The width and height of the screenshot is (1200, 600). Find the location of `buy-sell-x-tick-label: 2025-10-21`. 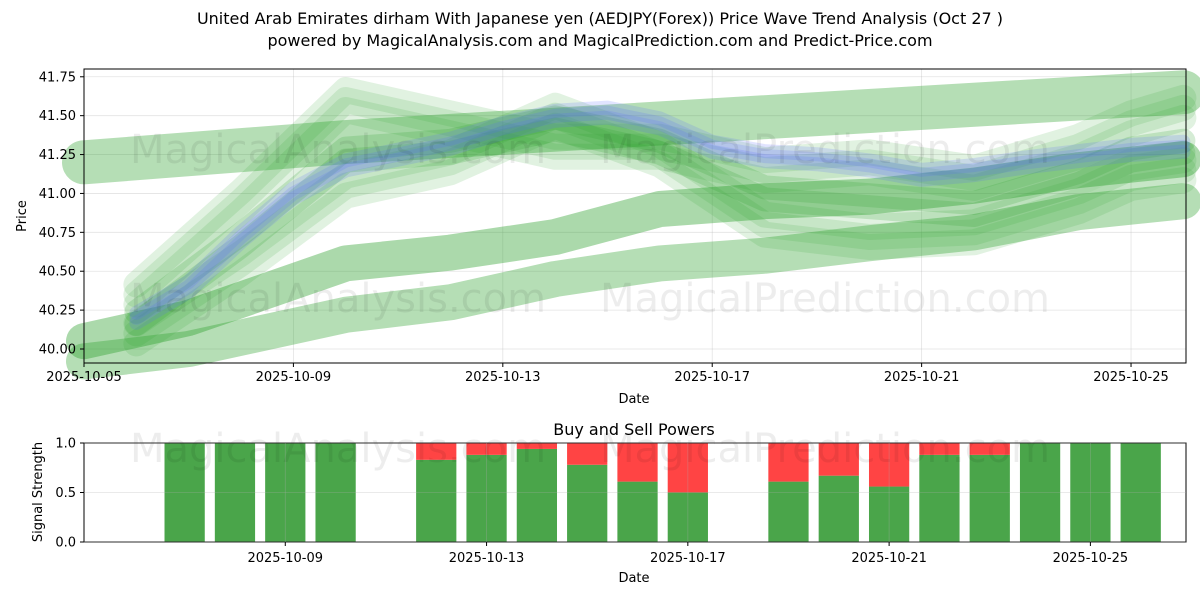

buy-sell-x-tick-label: 2025-10-21 is located at coordinates (889, 558).